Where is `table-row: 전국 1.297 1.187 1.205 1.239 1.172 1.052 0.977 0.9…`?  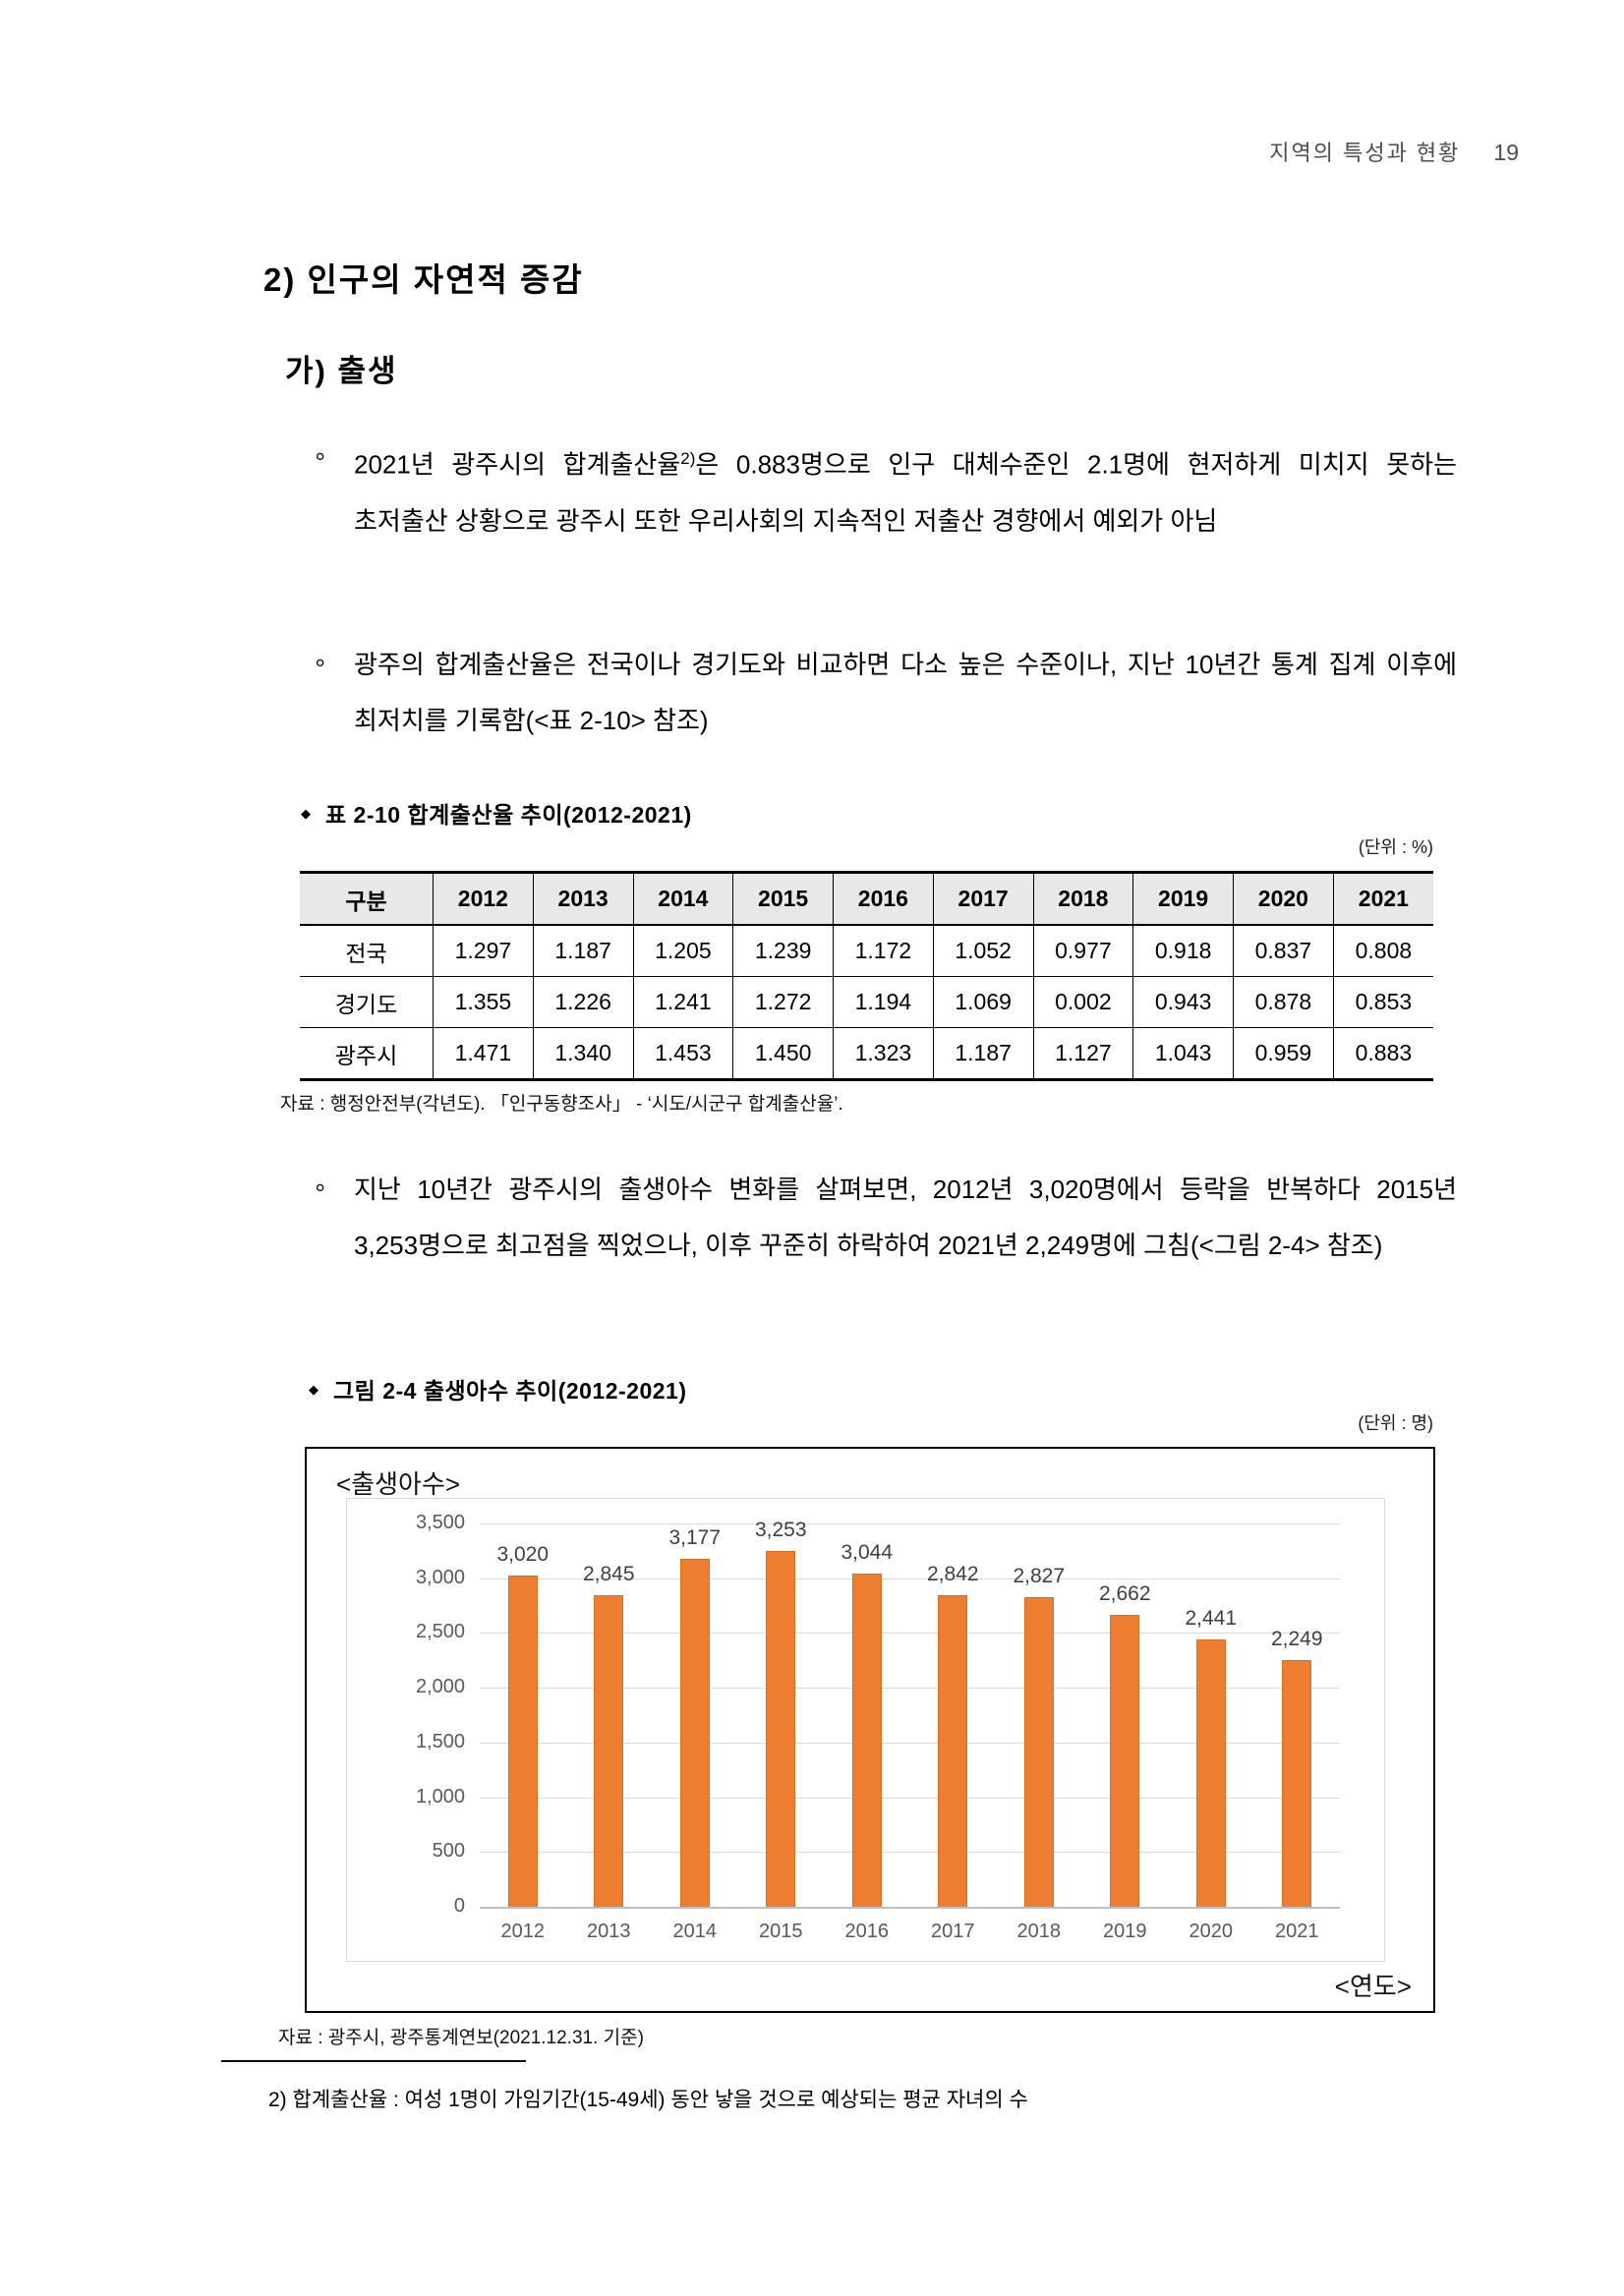 table-row: 전국 1.297 1.187 1.205 1.239 1.172 1.052 0.977 0.9… is located at coordinates (866, 951).